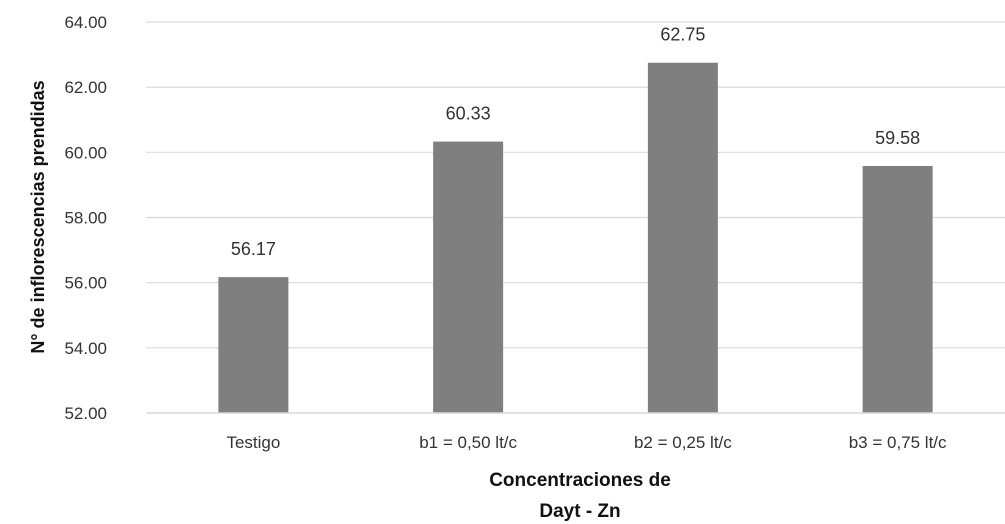  What do you see at coordinates (683, 442) in the screenshot?
I see `x-tick-label: b2 = 0,25 lt/c` at bounding box center [683, 442].